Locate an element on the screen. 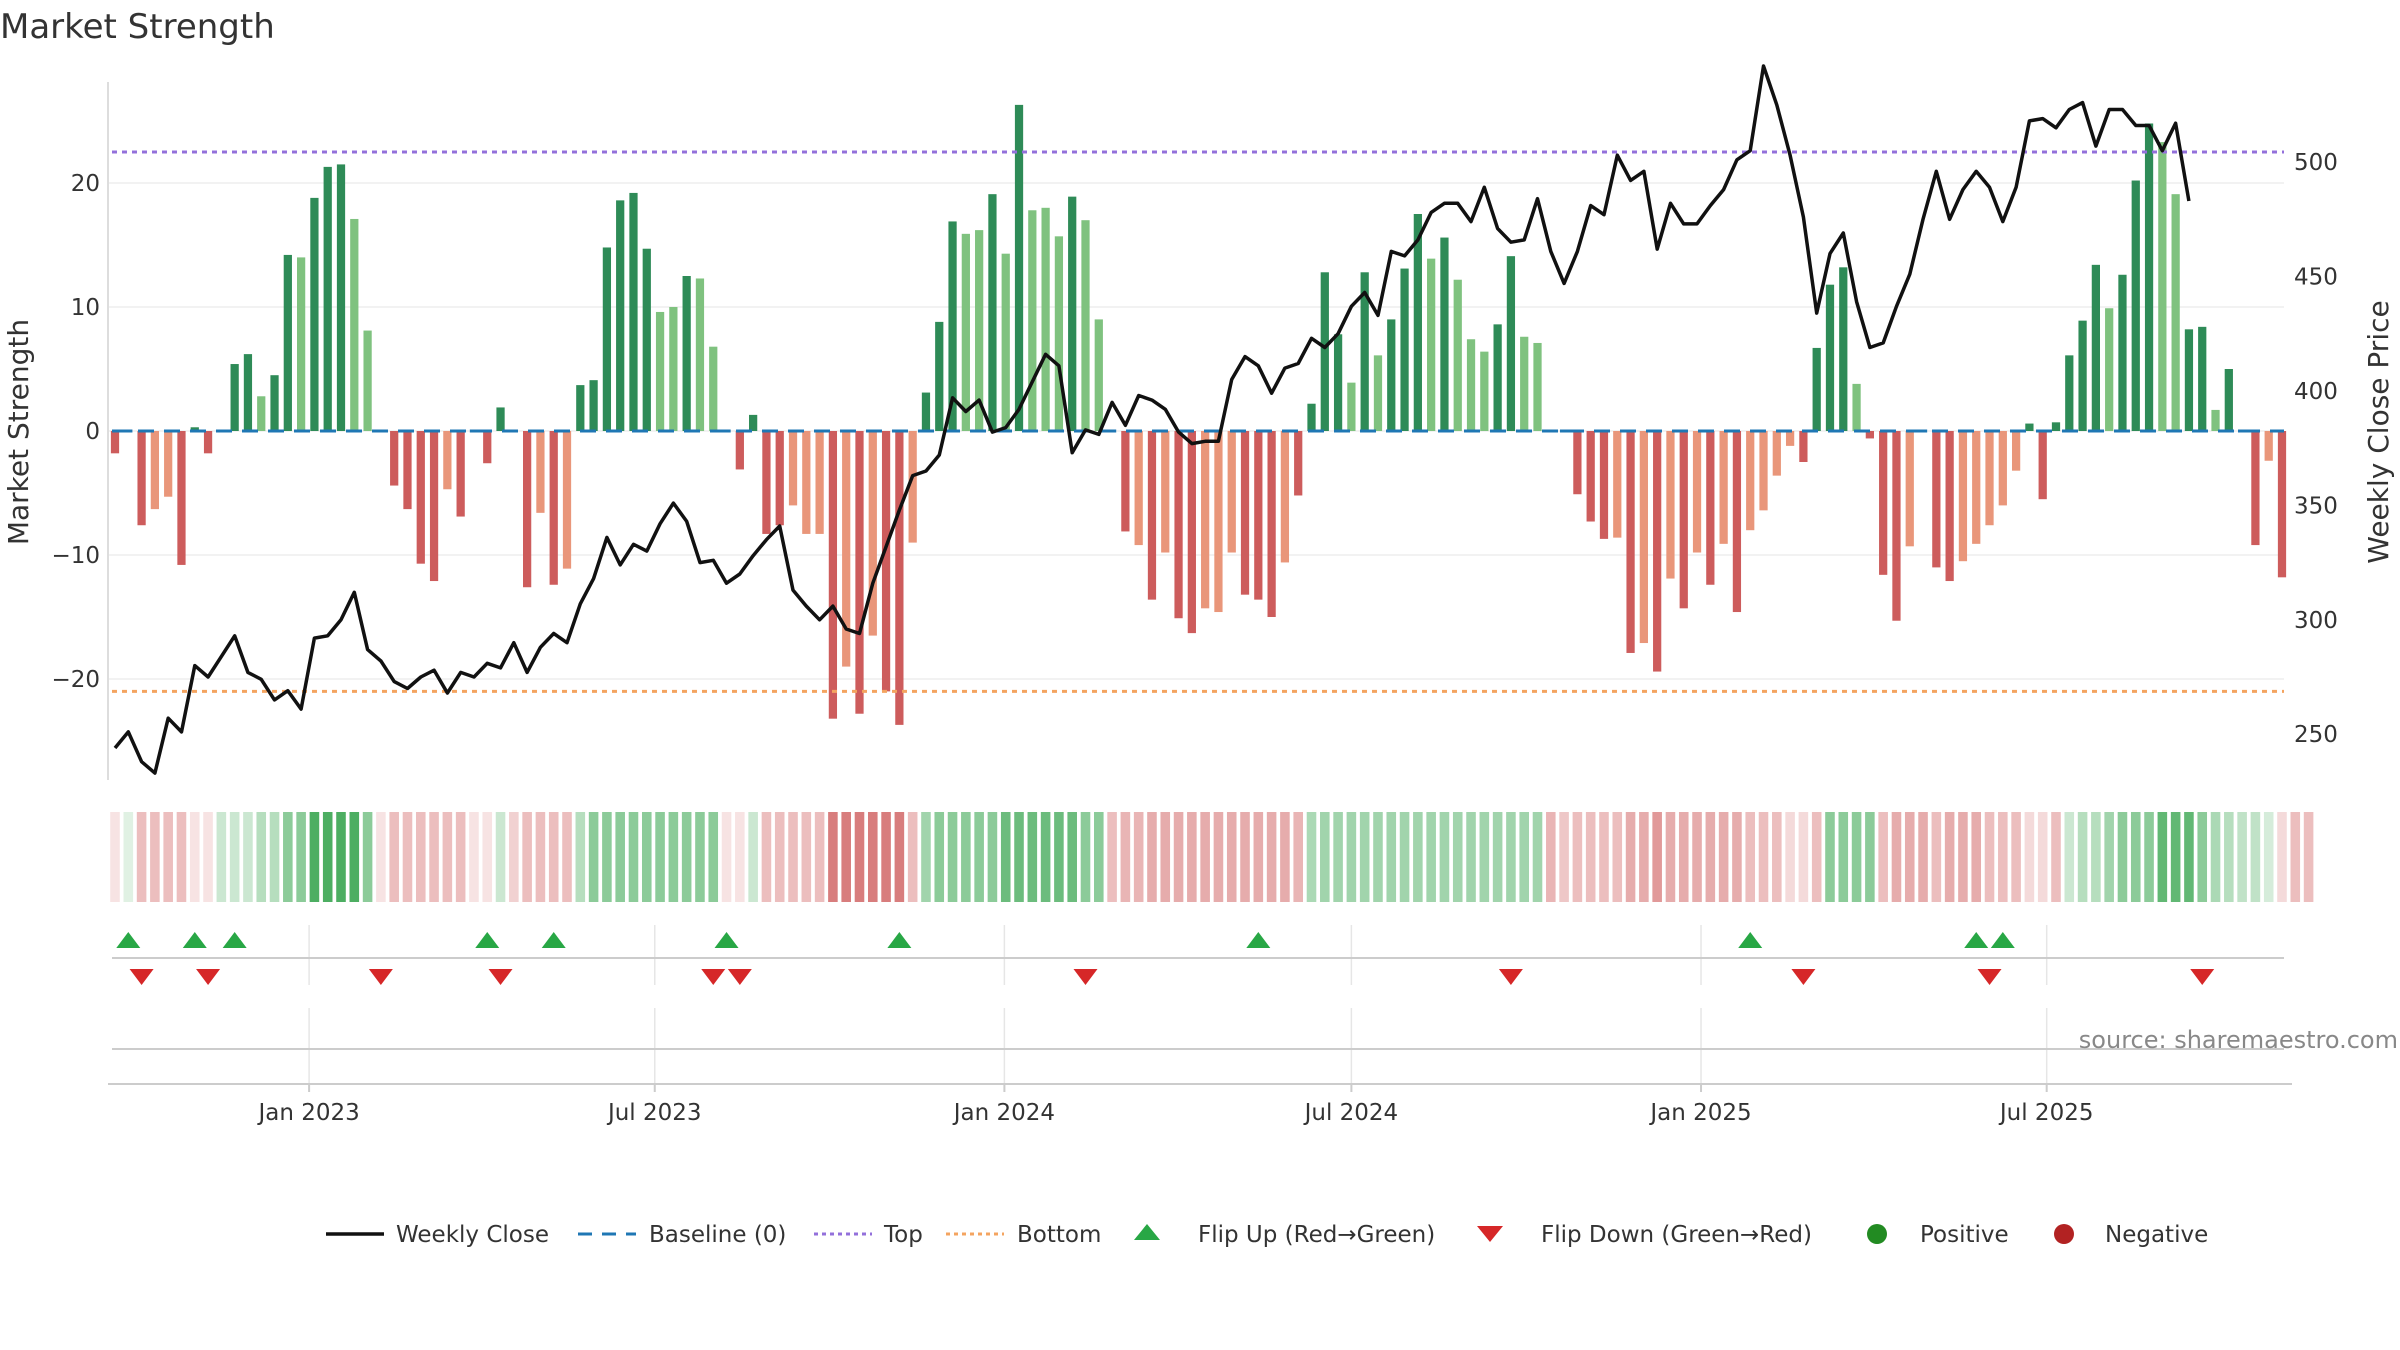  right-tick-label: 500 is located at coordinates (2316, 163).